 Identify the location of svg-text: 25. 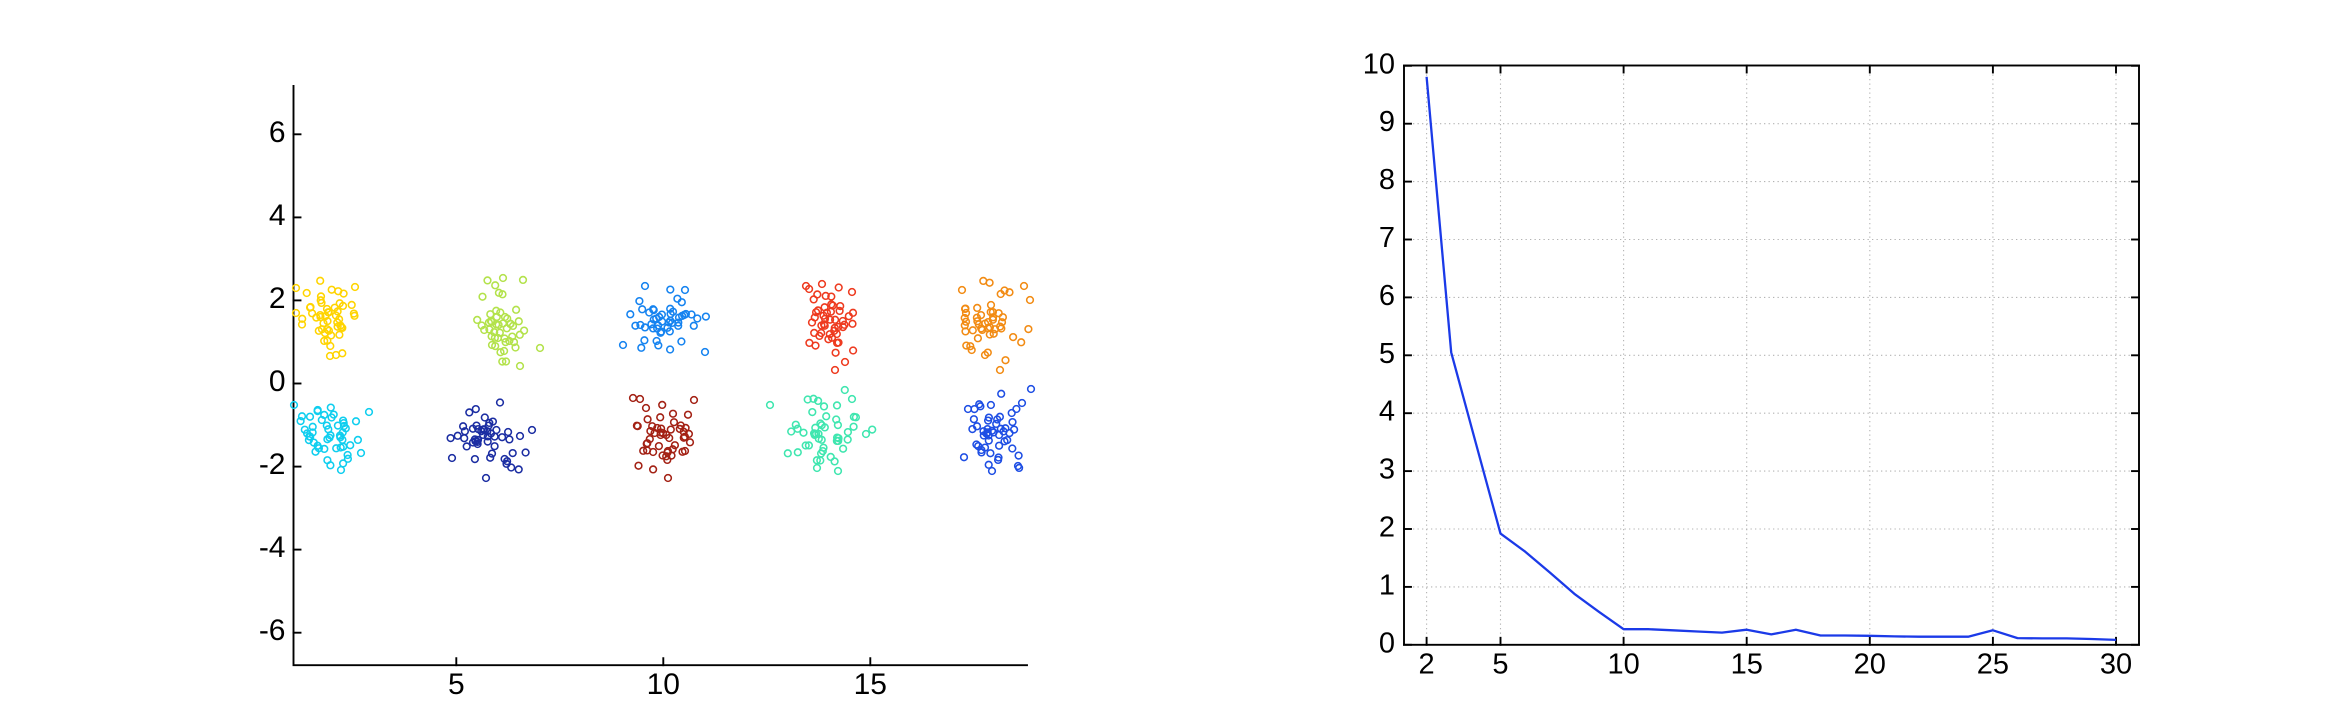
(1993, 664).